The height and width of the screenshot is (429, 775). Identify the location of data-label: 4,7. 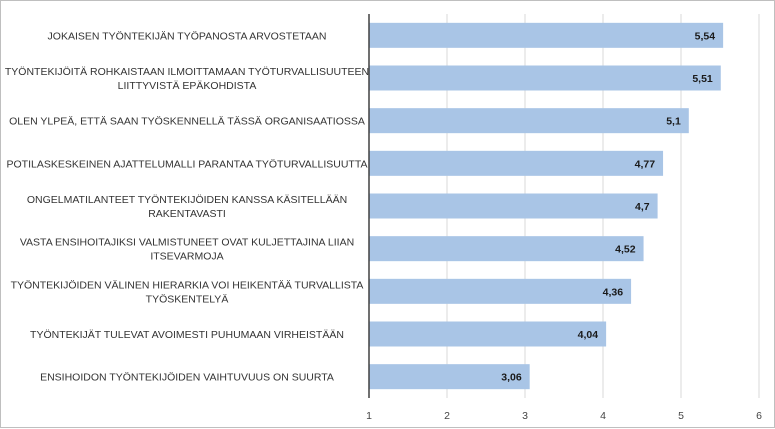
(642, 207).